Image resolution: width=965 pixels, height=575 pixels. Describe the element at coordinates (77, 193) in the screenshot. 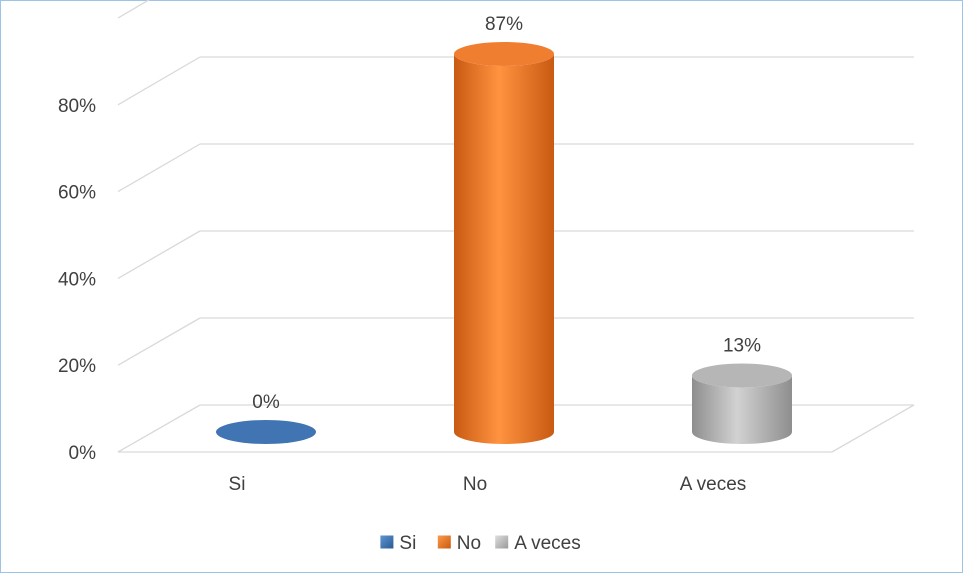

I see `y-tick-label: 60%` at that location.